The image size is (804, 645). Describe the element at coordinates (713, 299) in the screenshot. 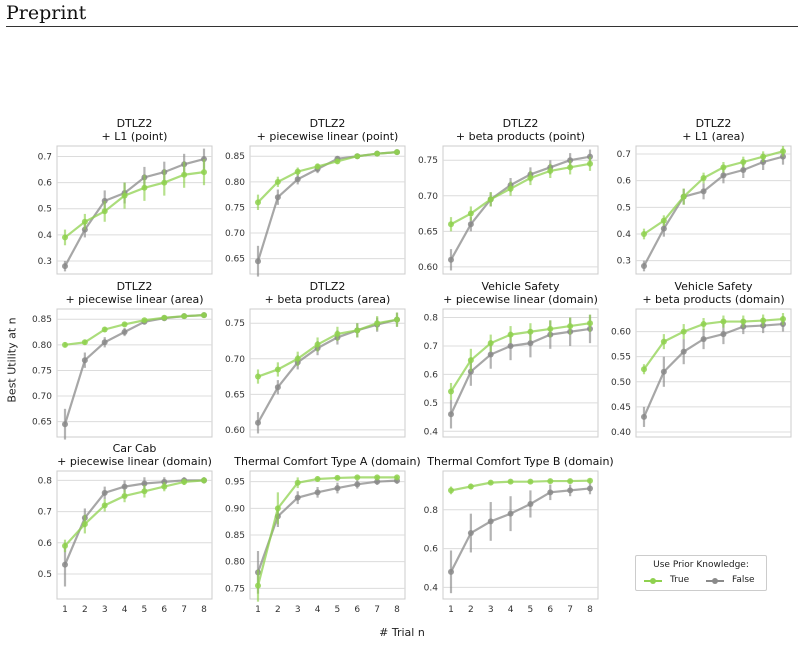

I see `panel-title-line: + beta products (domain)` at that location.